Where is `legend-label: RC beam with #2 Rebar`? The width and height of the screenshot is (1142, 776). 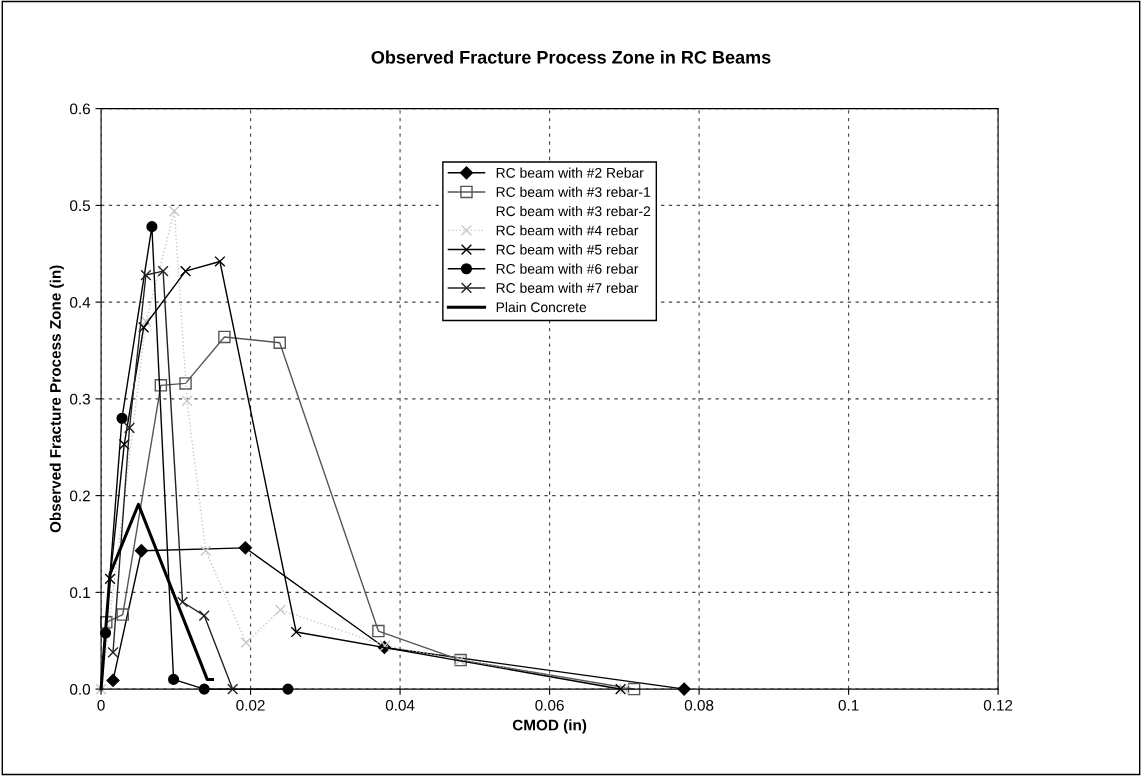 legend-label: RC beam with #2 Rebar is located at coordinates (570, 172).